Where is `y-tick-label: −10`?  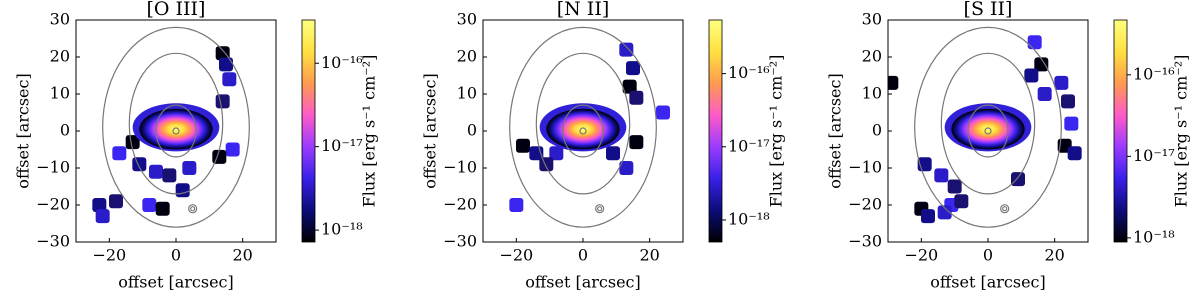 y-tick-label: −10 is located at coordinates (53, 167).